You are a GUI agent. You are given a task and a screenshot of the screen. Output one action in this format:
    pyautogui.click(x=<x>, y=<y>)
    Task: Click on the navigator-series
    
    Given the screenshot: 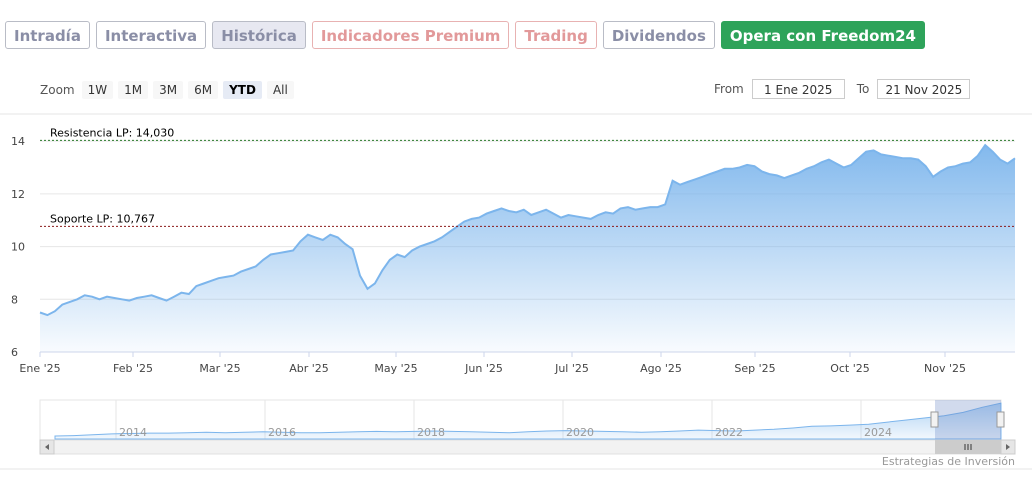 What is the action you would take?
    pyautogui.click(x=528, y=421)
    